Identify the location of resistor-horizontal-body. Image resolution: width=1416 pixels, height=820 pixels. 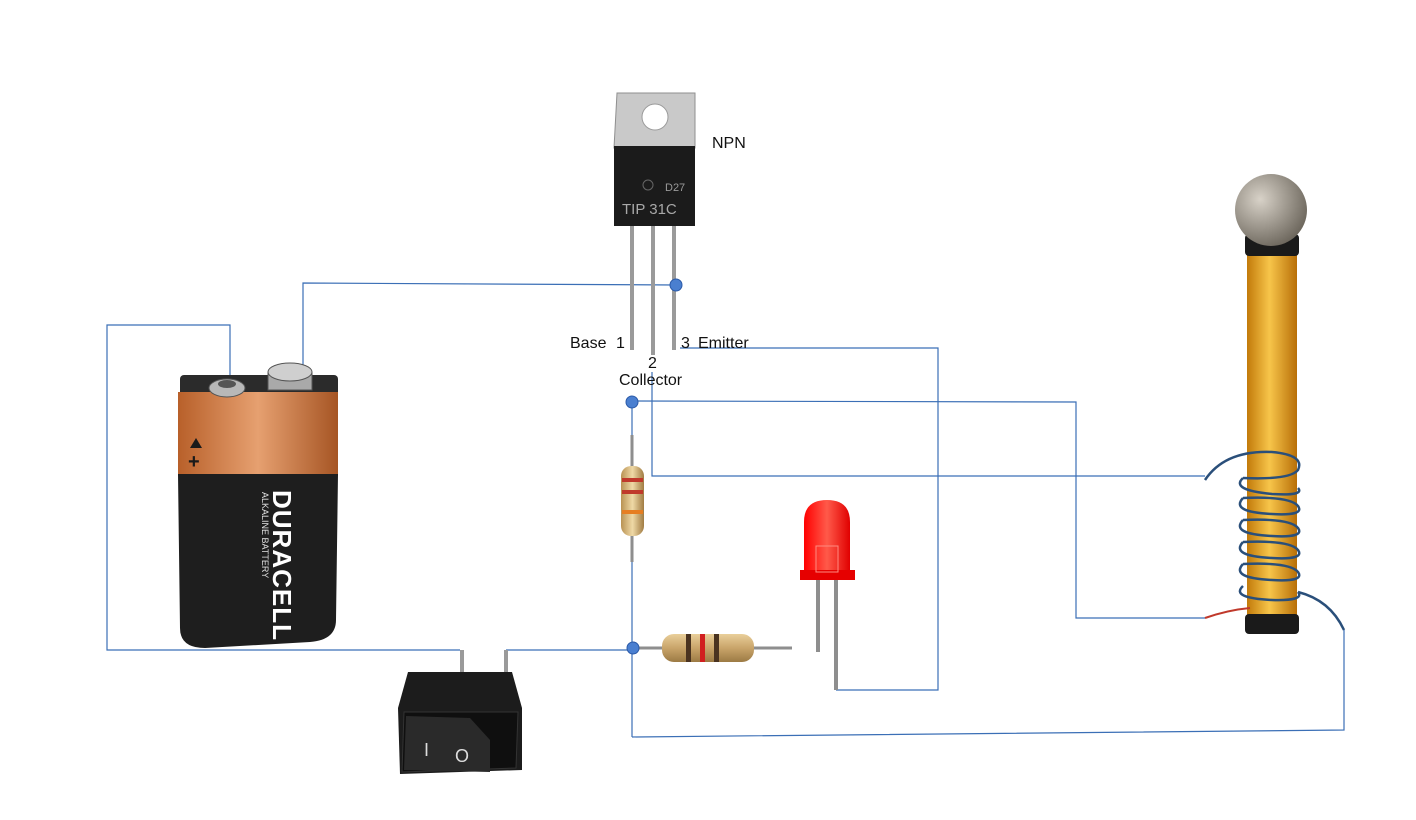
(708, 648).